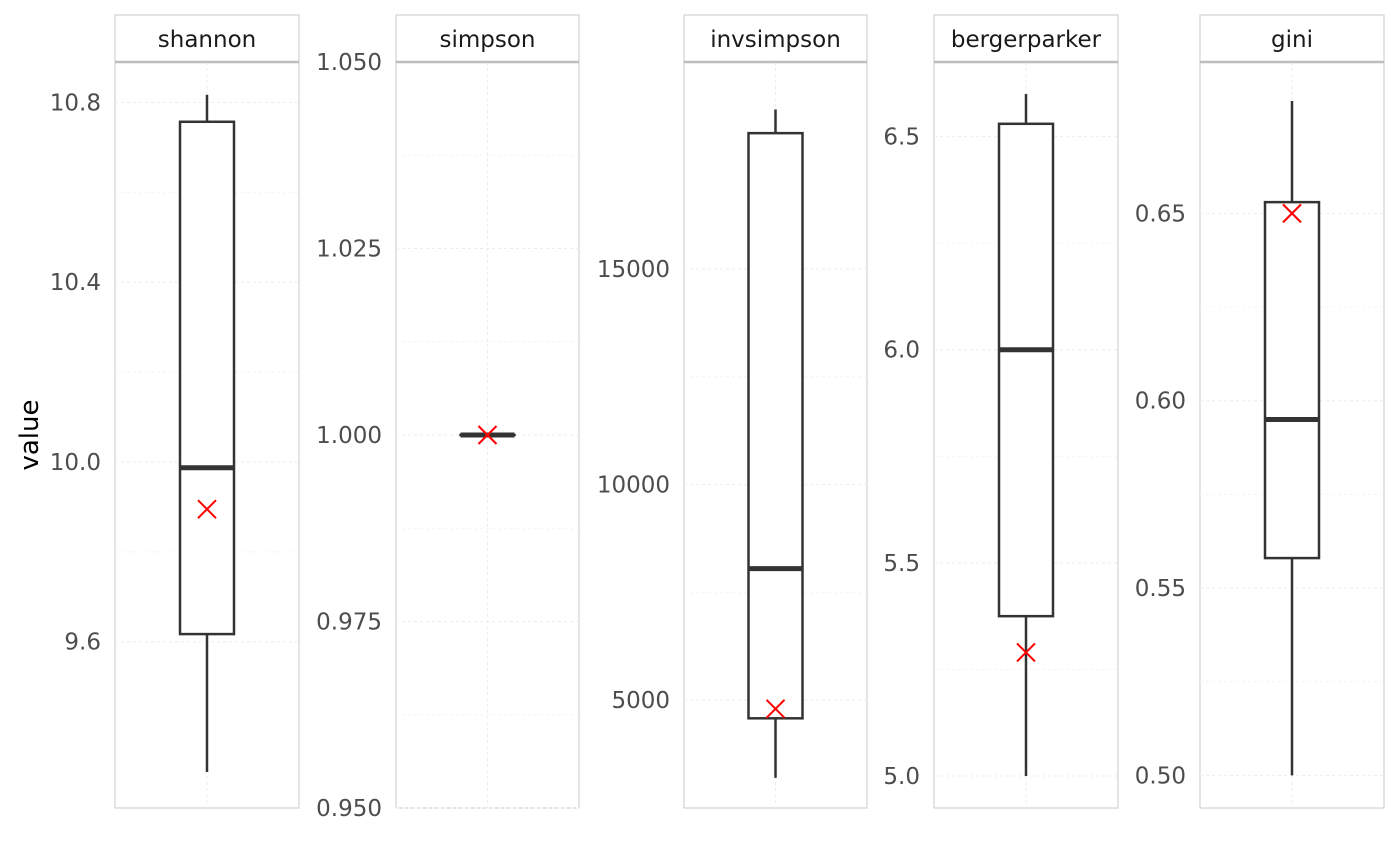 The image size is (1400, 866). What do you see at coordinates (901, 138) in the screenshot?
I see `y-tick-label: 6.5` at bounding box center [901, 138].